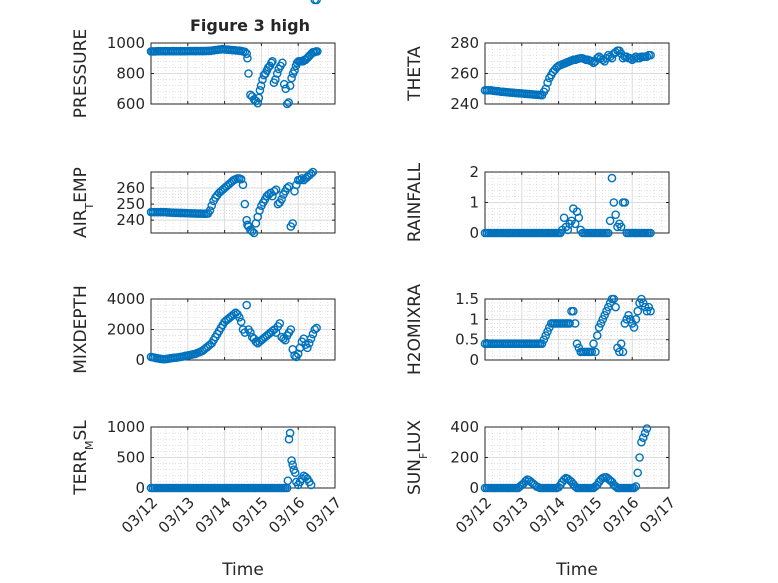  I want to click on x-tick-label: 03/12, so click(473, 515).